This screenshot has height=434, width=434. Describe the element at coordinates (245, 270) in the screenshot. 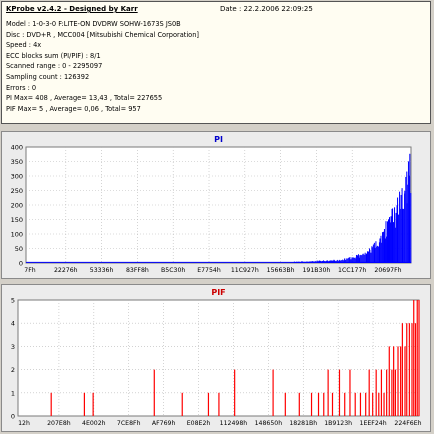

I see `x-tick-label: 11C927h` at that location.